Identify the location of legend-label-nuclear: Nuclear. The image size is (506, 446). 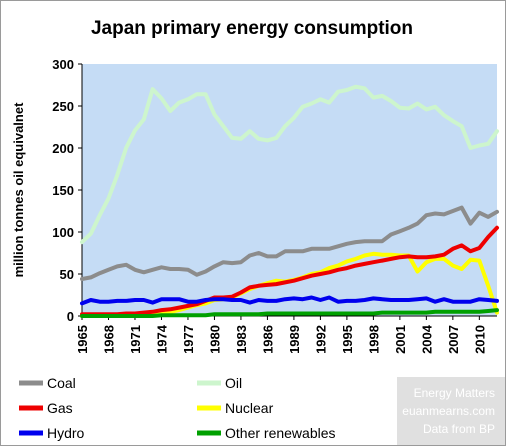
(249, 408).